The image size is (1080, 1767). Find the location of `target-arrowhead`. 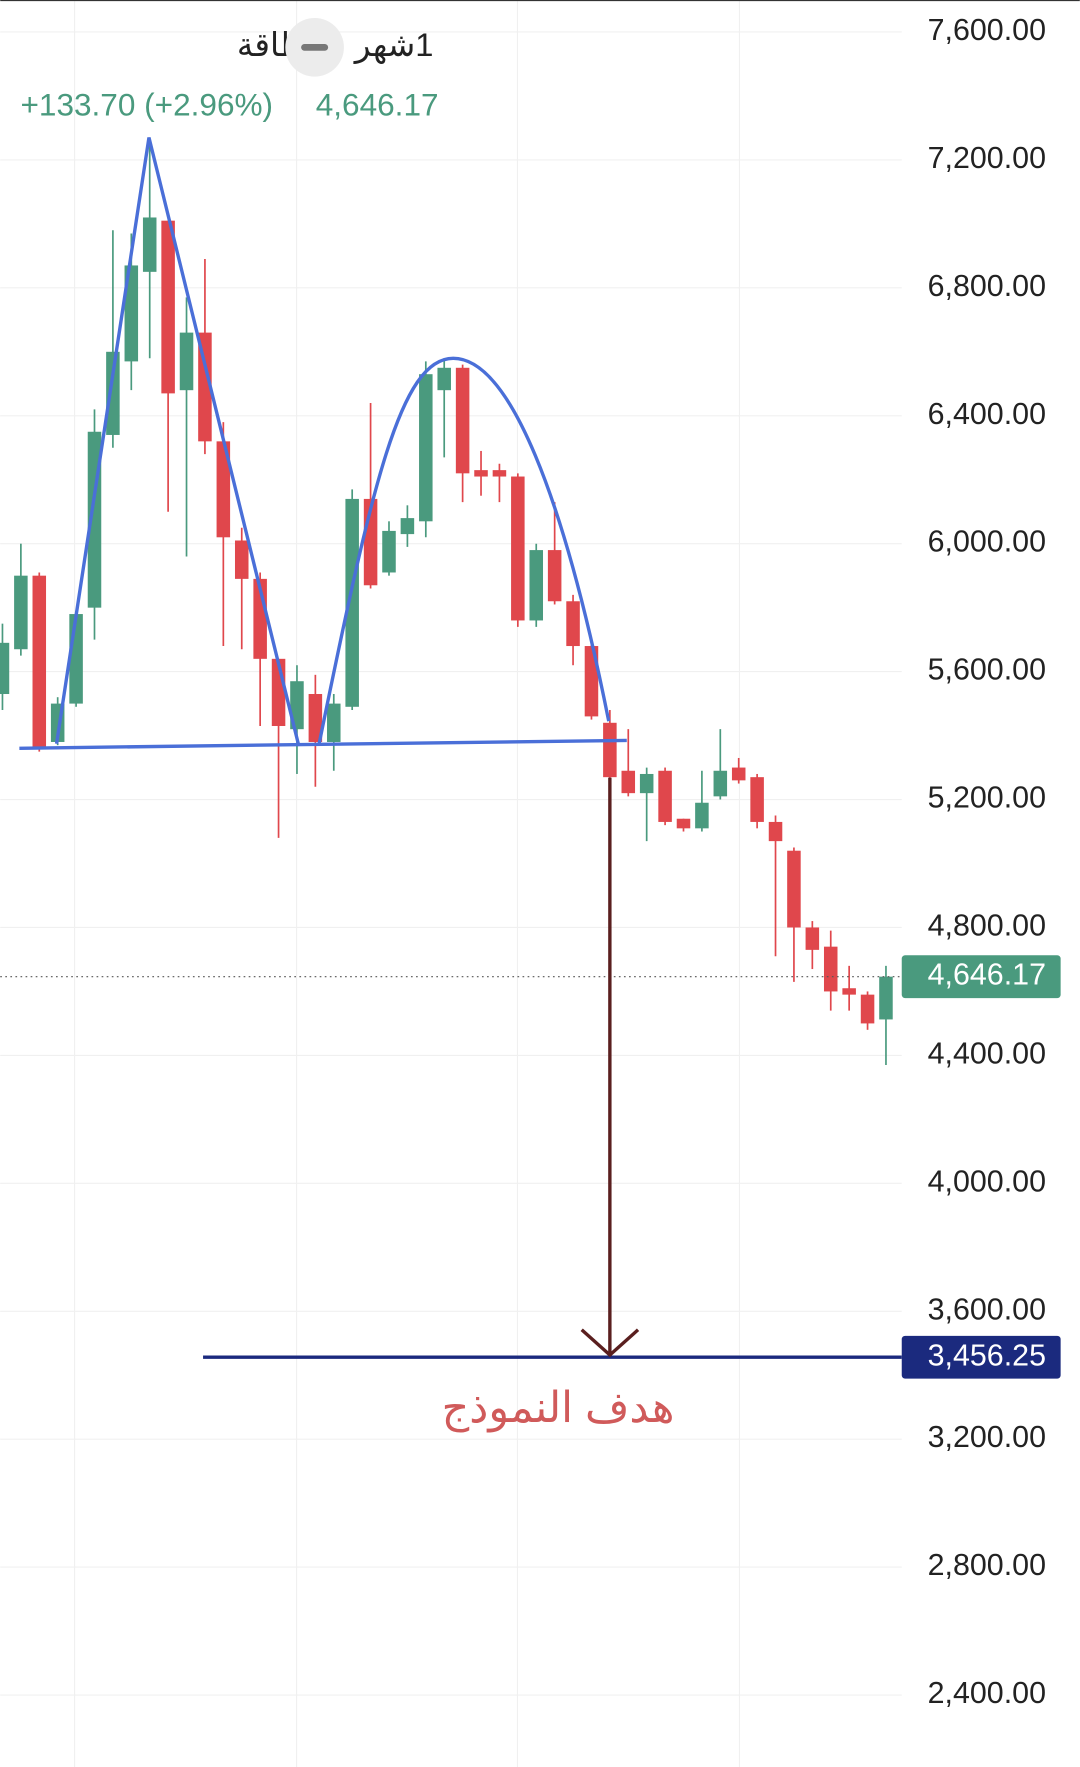

target-arrowhead is located at coordinates (610, 1343).